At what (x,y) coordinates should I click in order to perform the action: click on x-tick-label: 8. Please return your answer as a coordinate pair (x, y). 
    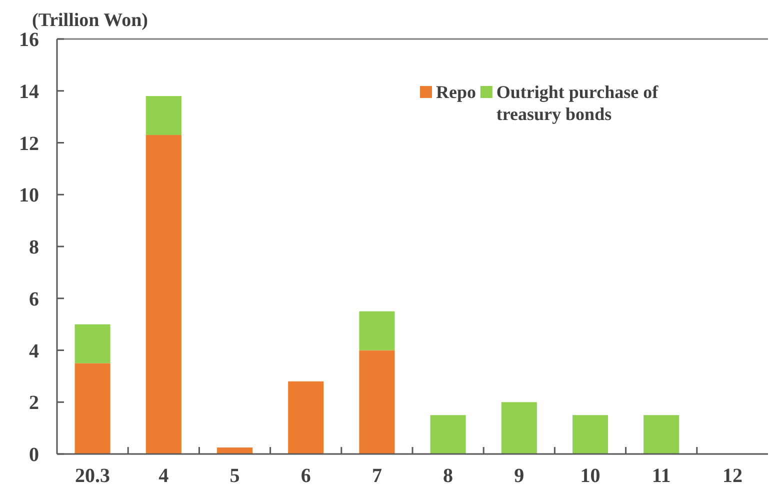
    Looking at the image, I should click on (448, 476).